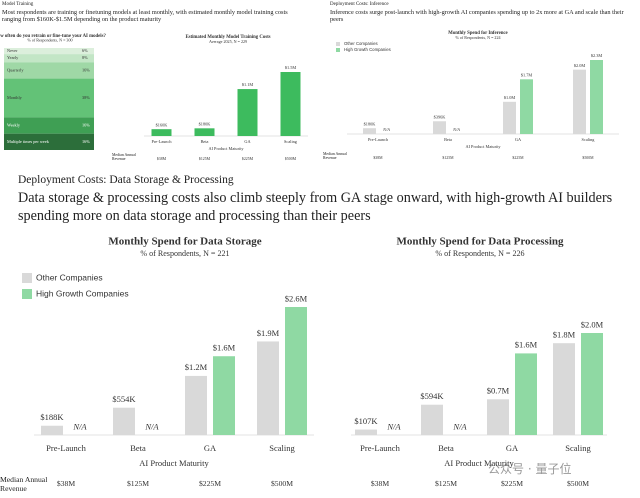 The image size is (640, 498). Describe the element at coordinates (184, 253) in the screenshot. I see `chart-subtitle: % of Respondents, N = 221` at that location.